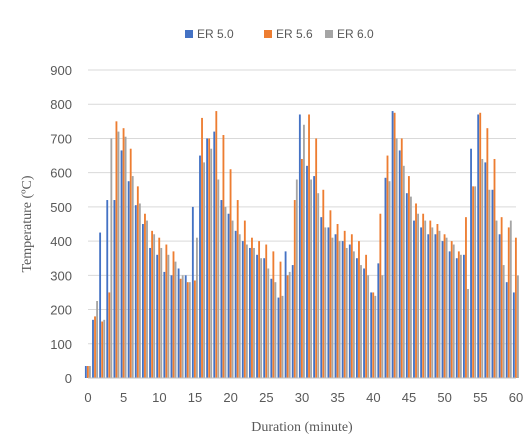 This screenshot has width=530, height=441. What do you see at coordinates (294, 34) in the screenshot?
I see `legend-label: ER 5.6` at bounding box center [294, 34].